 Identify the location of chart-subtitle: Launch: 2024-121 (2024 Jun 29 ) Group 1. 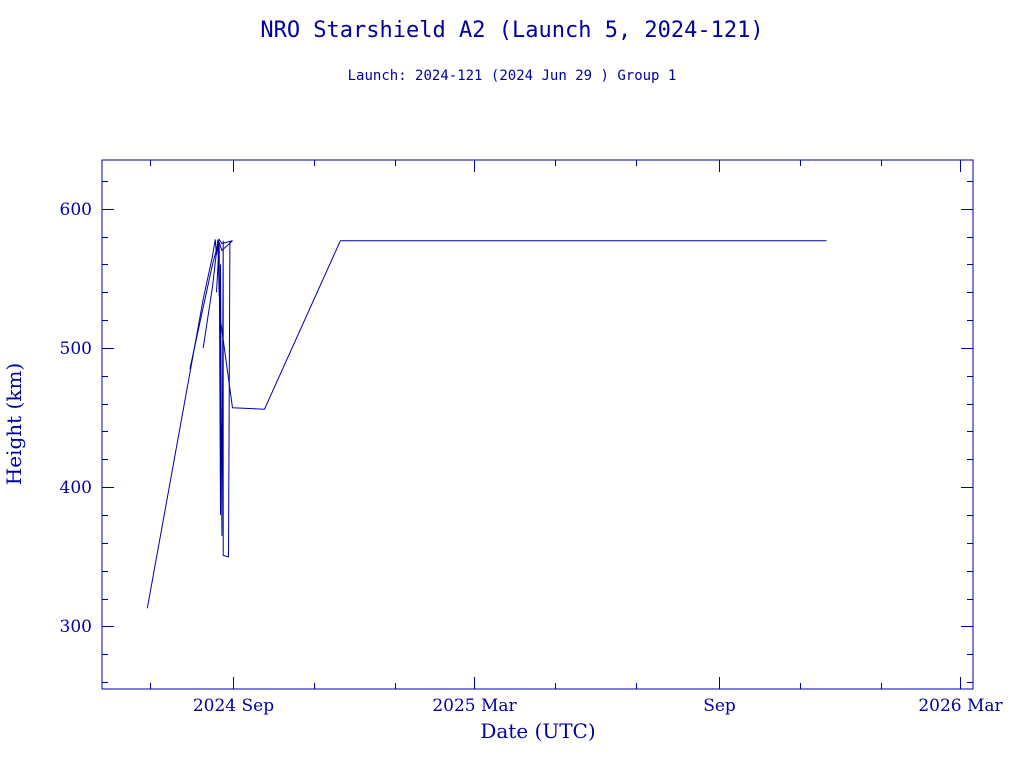
(512, 76).